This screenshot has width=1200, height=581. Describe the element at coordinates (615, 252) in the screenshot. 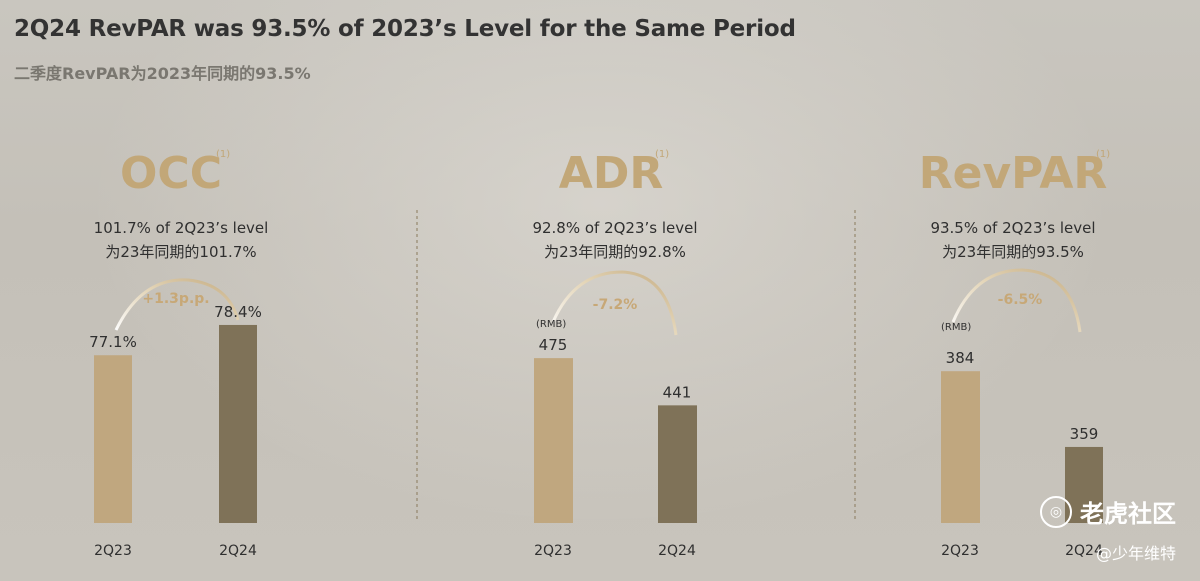

I see `level-cn: 为23年同期的92.8%` at that location.